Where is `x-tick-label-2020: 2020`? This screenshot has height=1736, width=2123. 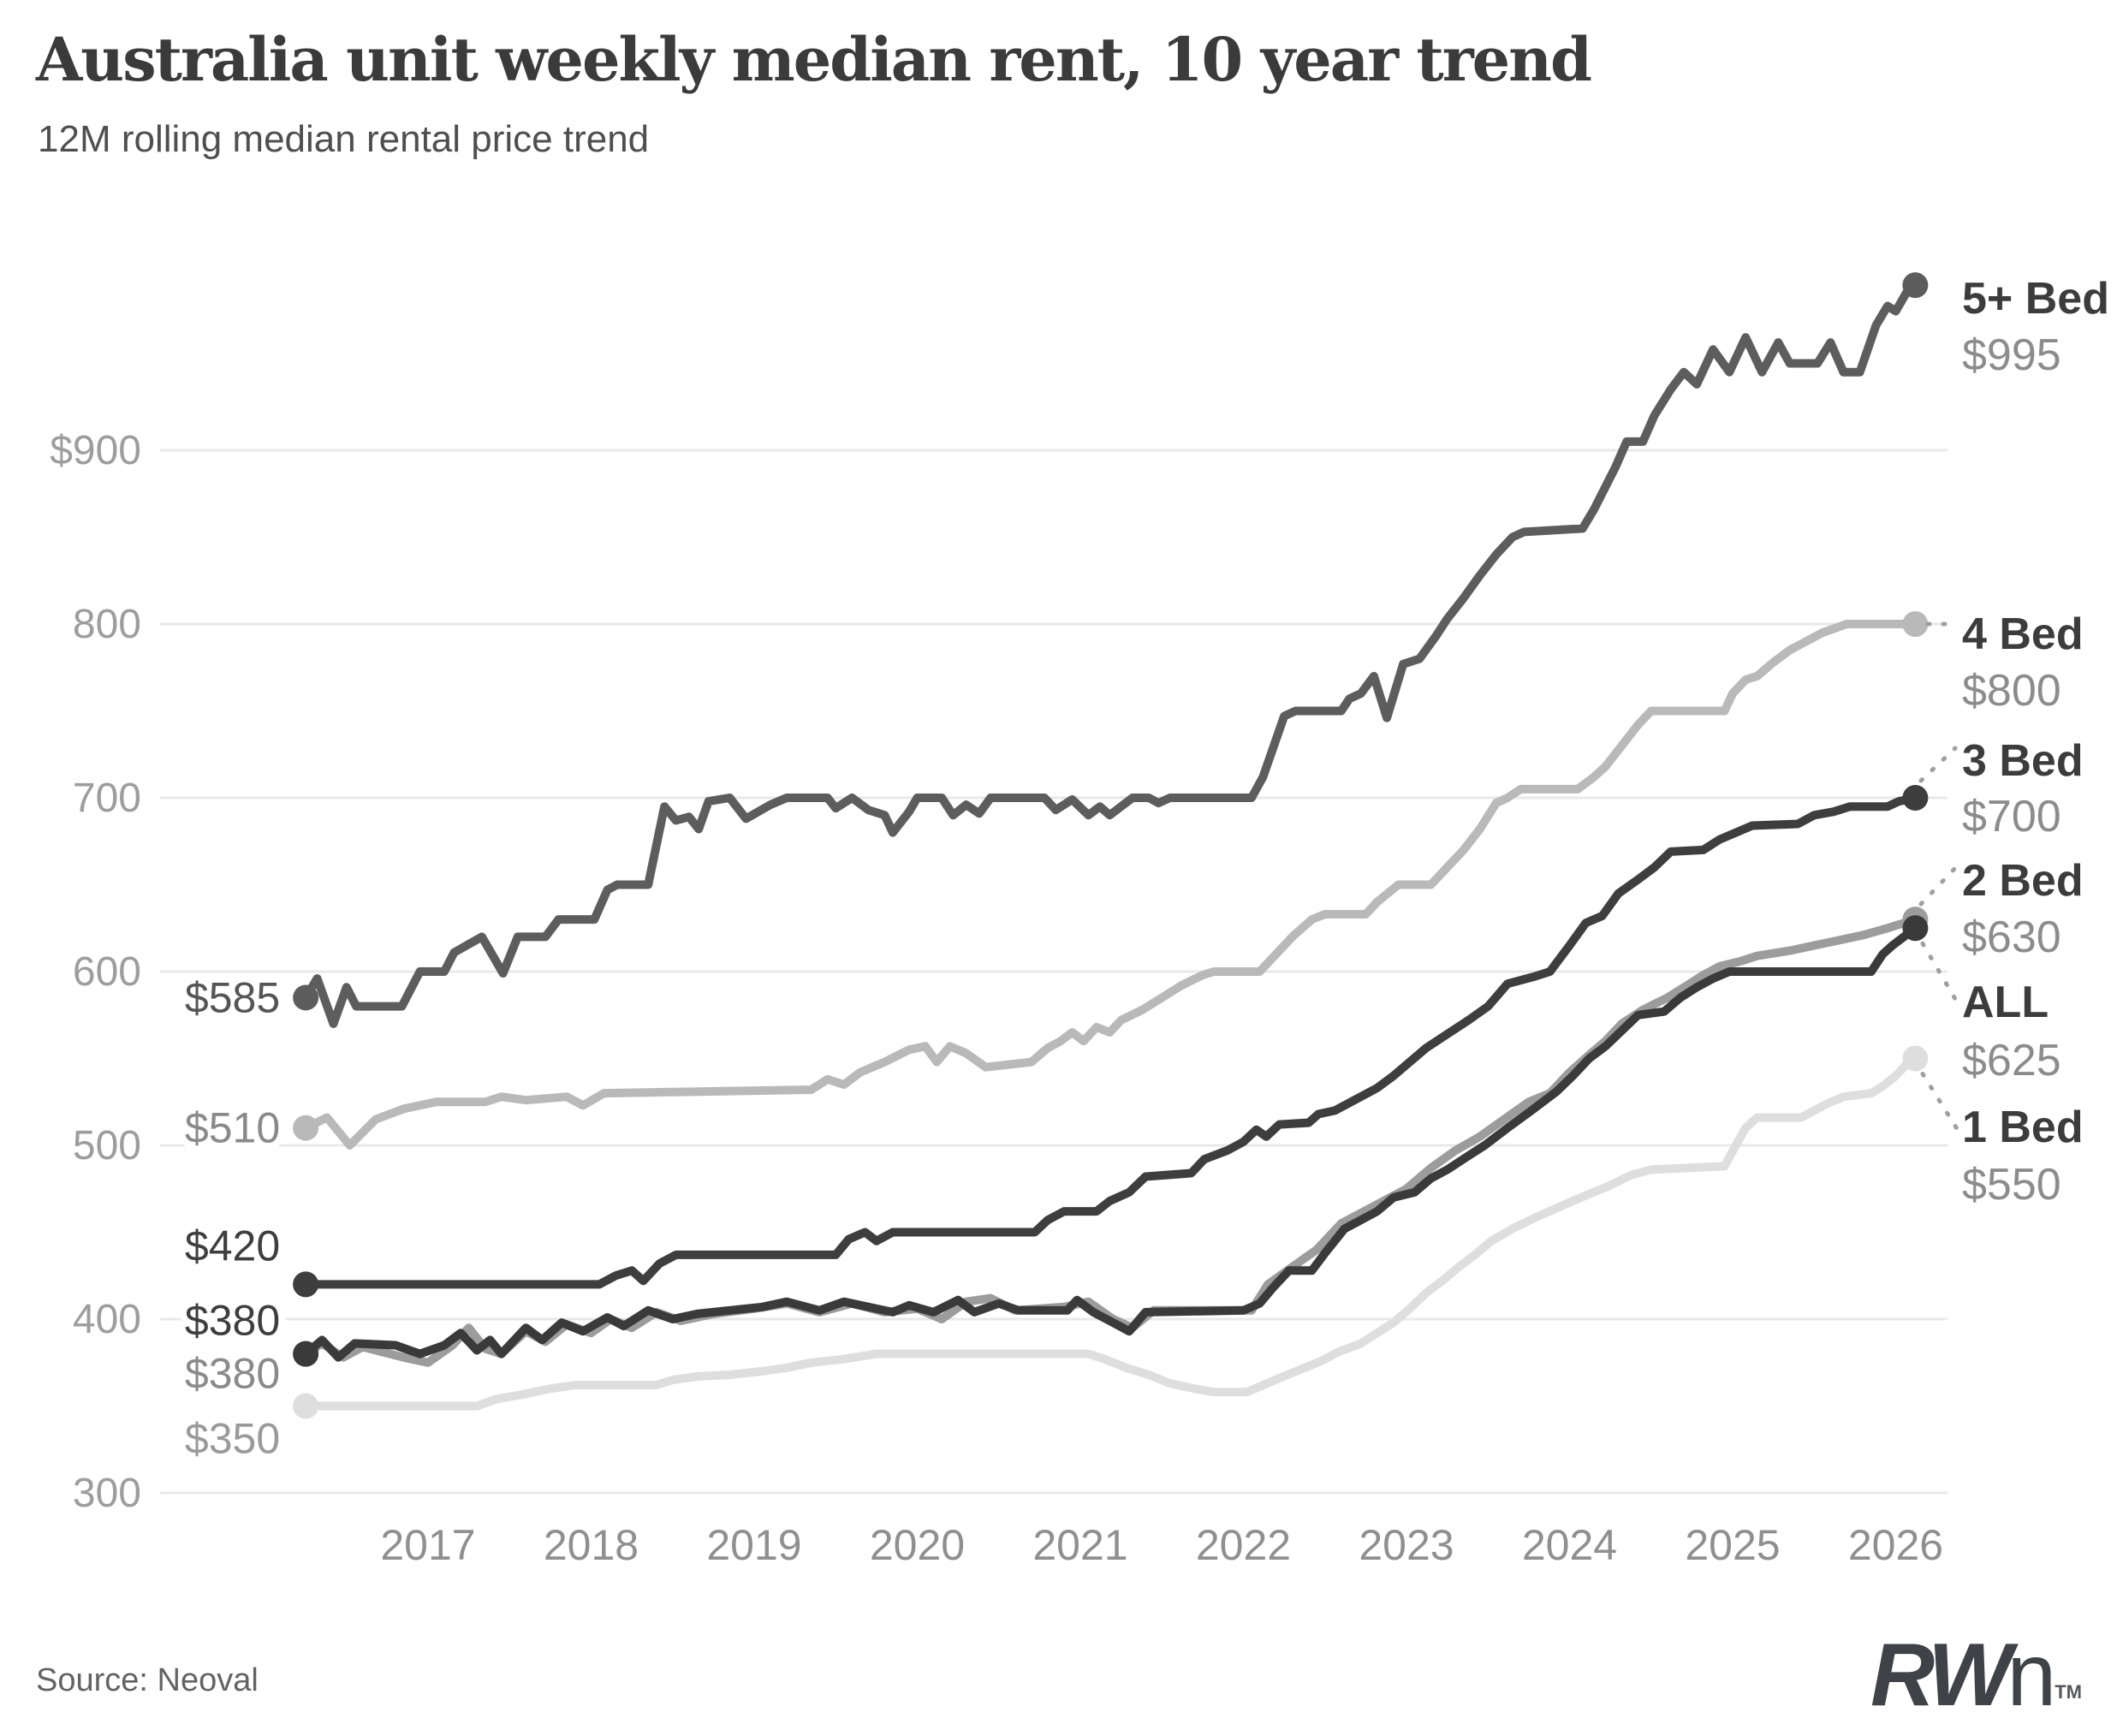
x-tick-label-2020: 2020 is located at coordinates (917, 1545).